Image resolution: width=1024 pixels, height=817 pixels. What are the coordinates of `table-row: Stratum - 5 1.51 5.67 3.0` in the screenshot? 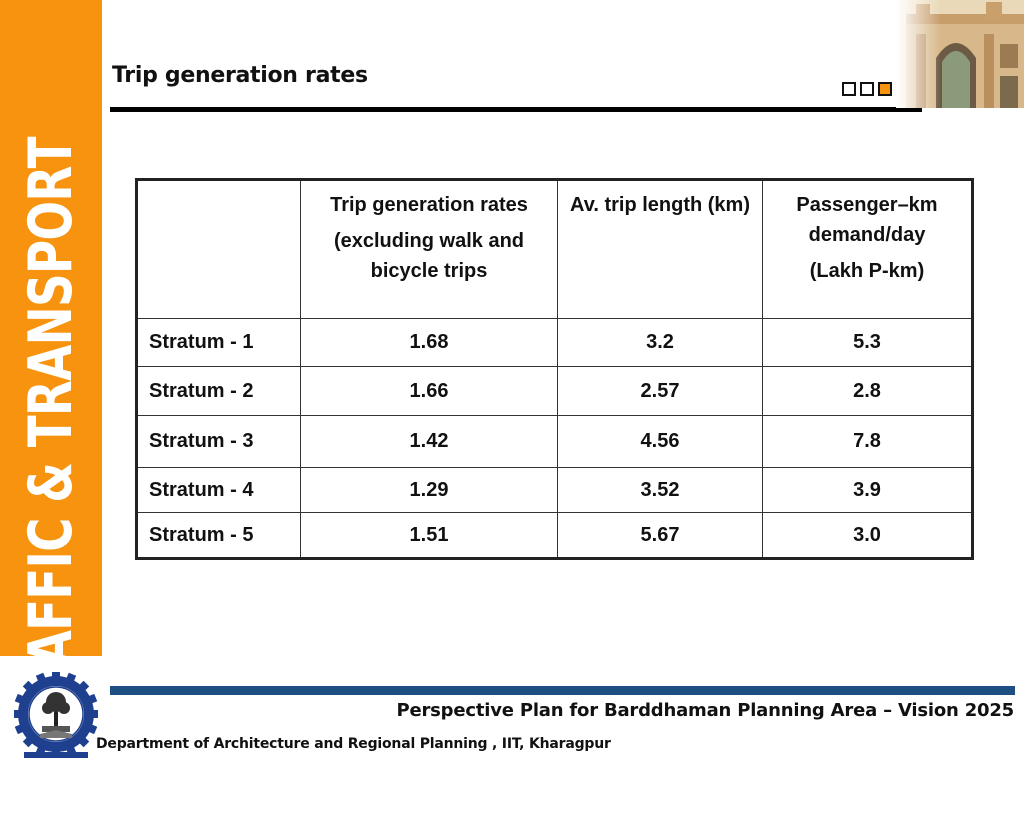 It's located at (554, 535).